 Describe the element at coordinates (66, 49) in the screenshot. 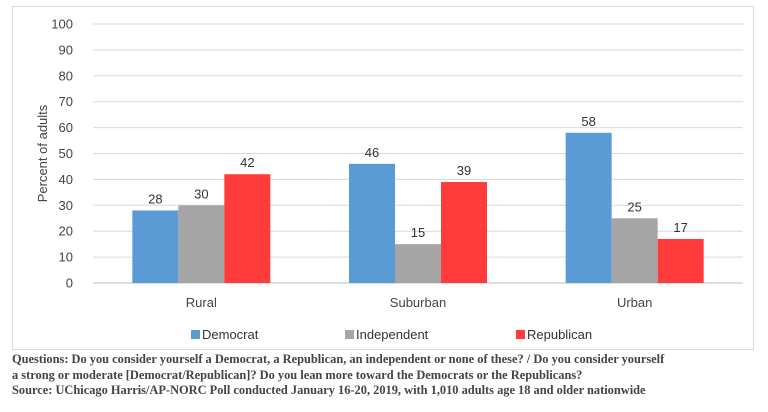

I see `y-tick-label: 90` at that location.